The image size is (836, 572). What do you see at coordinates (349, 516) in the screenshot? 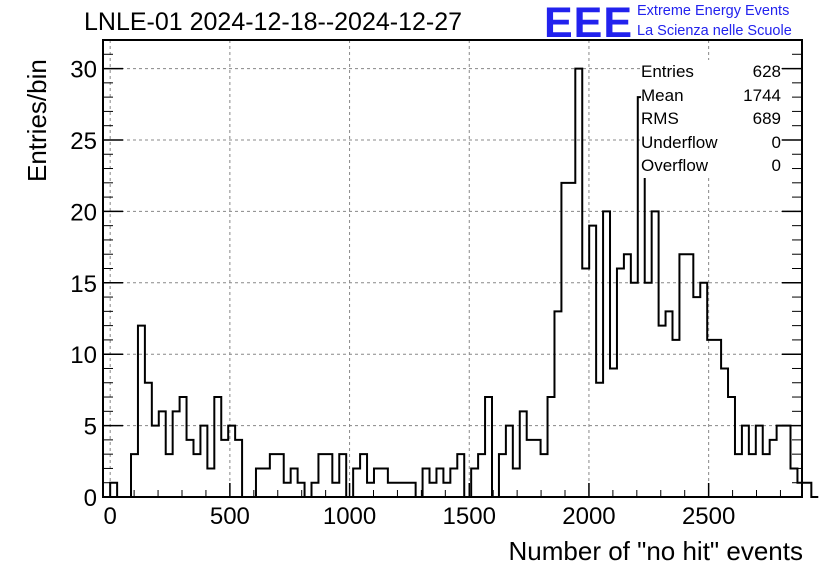
I see `x-tick-label: 1000` at bounding box center [349, 516].